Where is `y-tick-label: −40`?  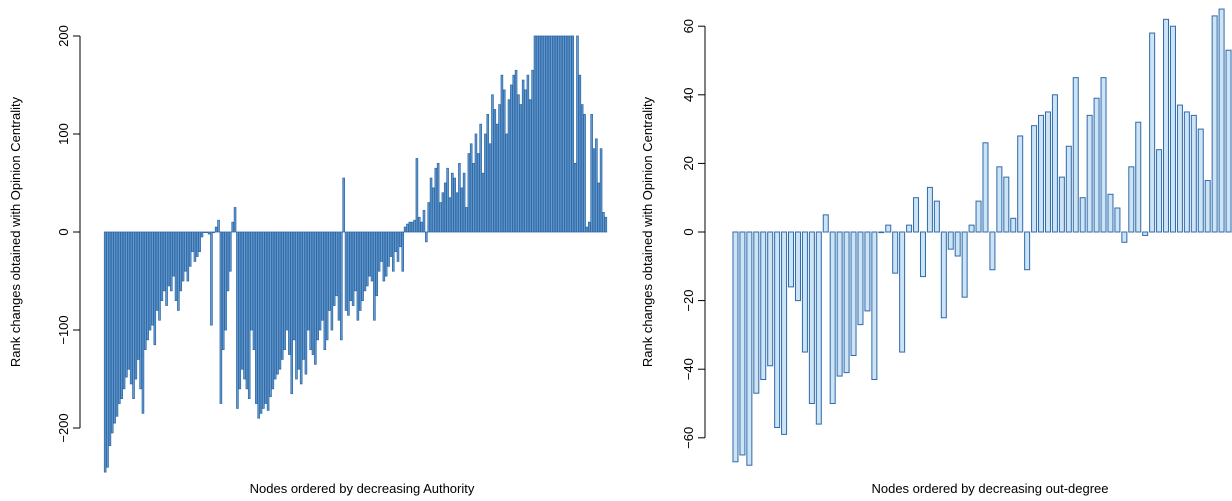 y-tick-label: −40 is located at coordinates (688, 369).